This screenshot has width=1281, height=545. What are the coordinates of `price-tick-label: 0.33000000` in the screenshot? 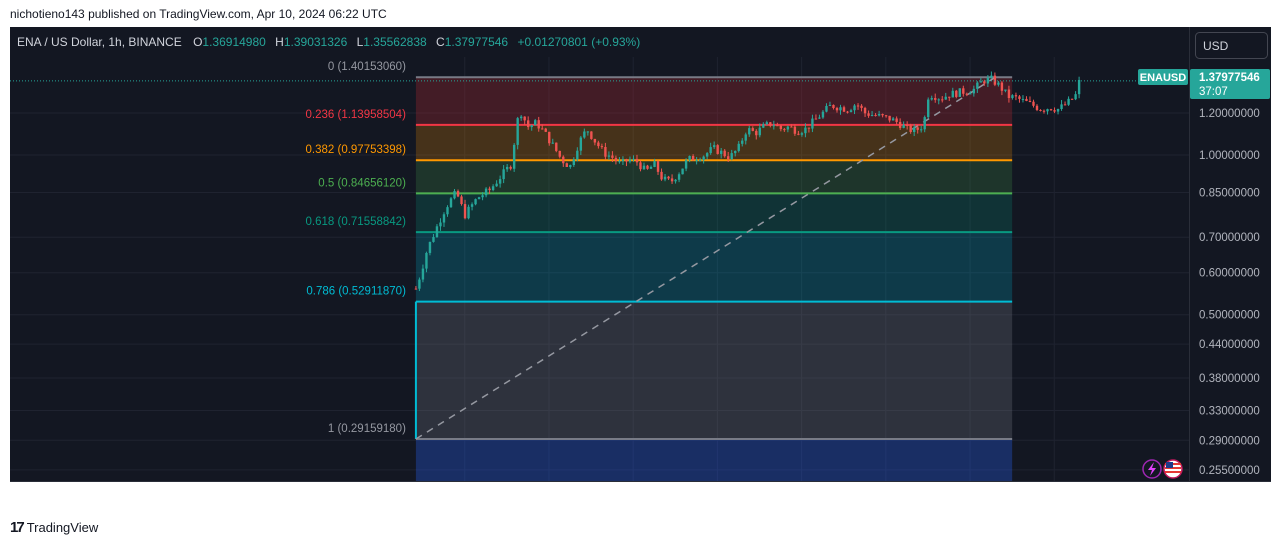 It's located at (1229, 411).